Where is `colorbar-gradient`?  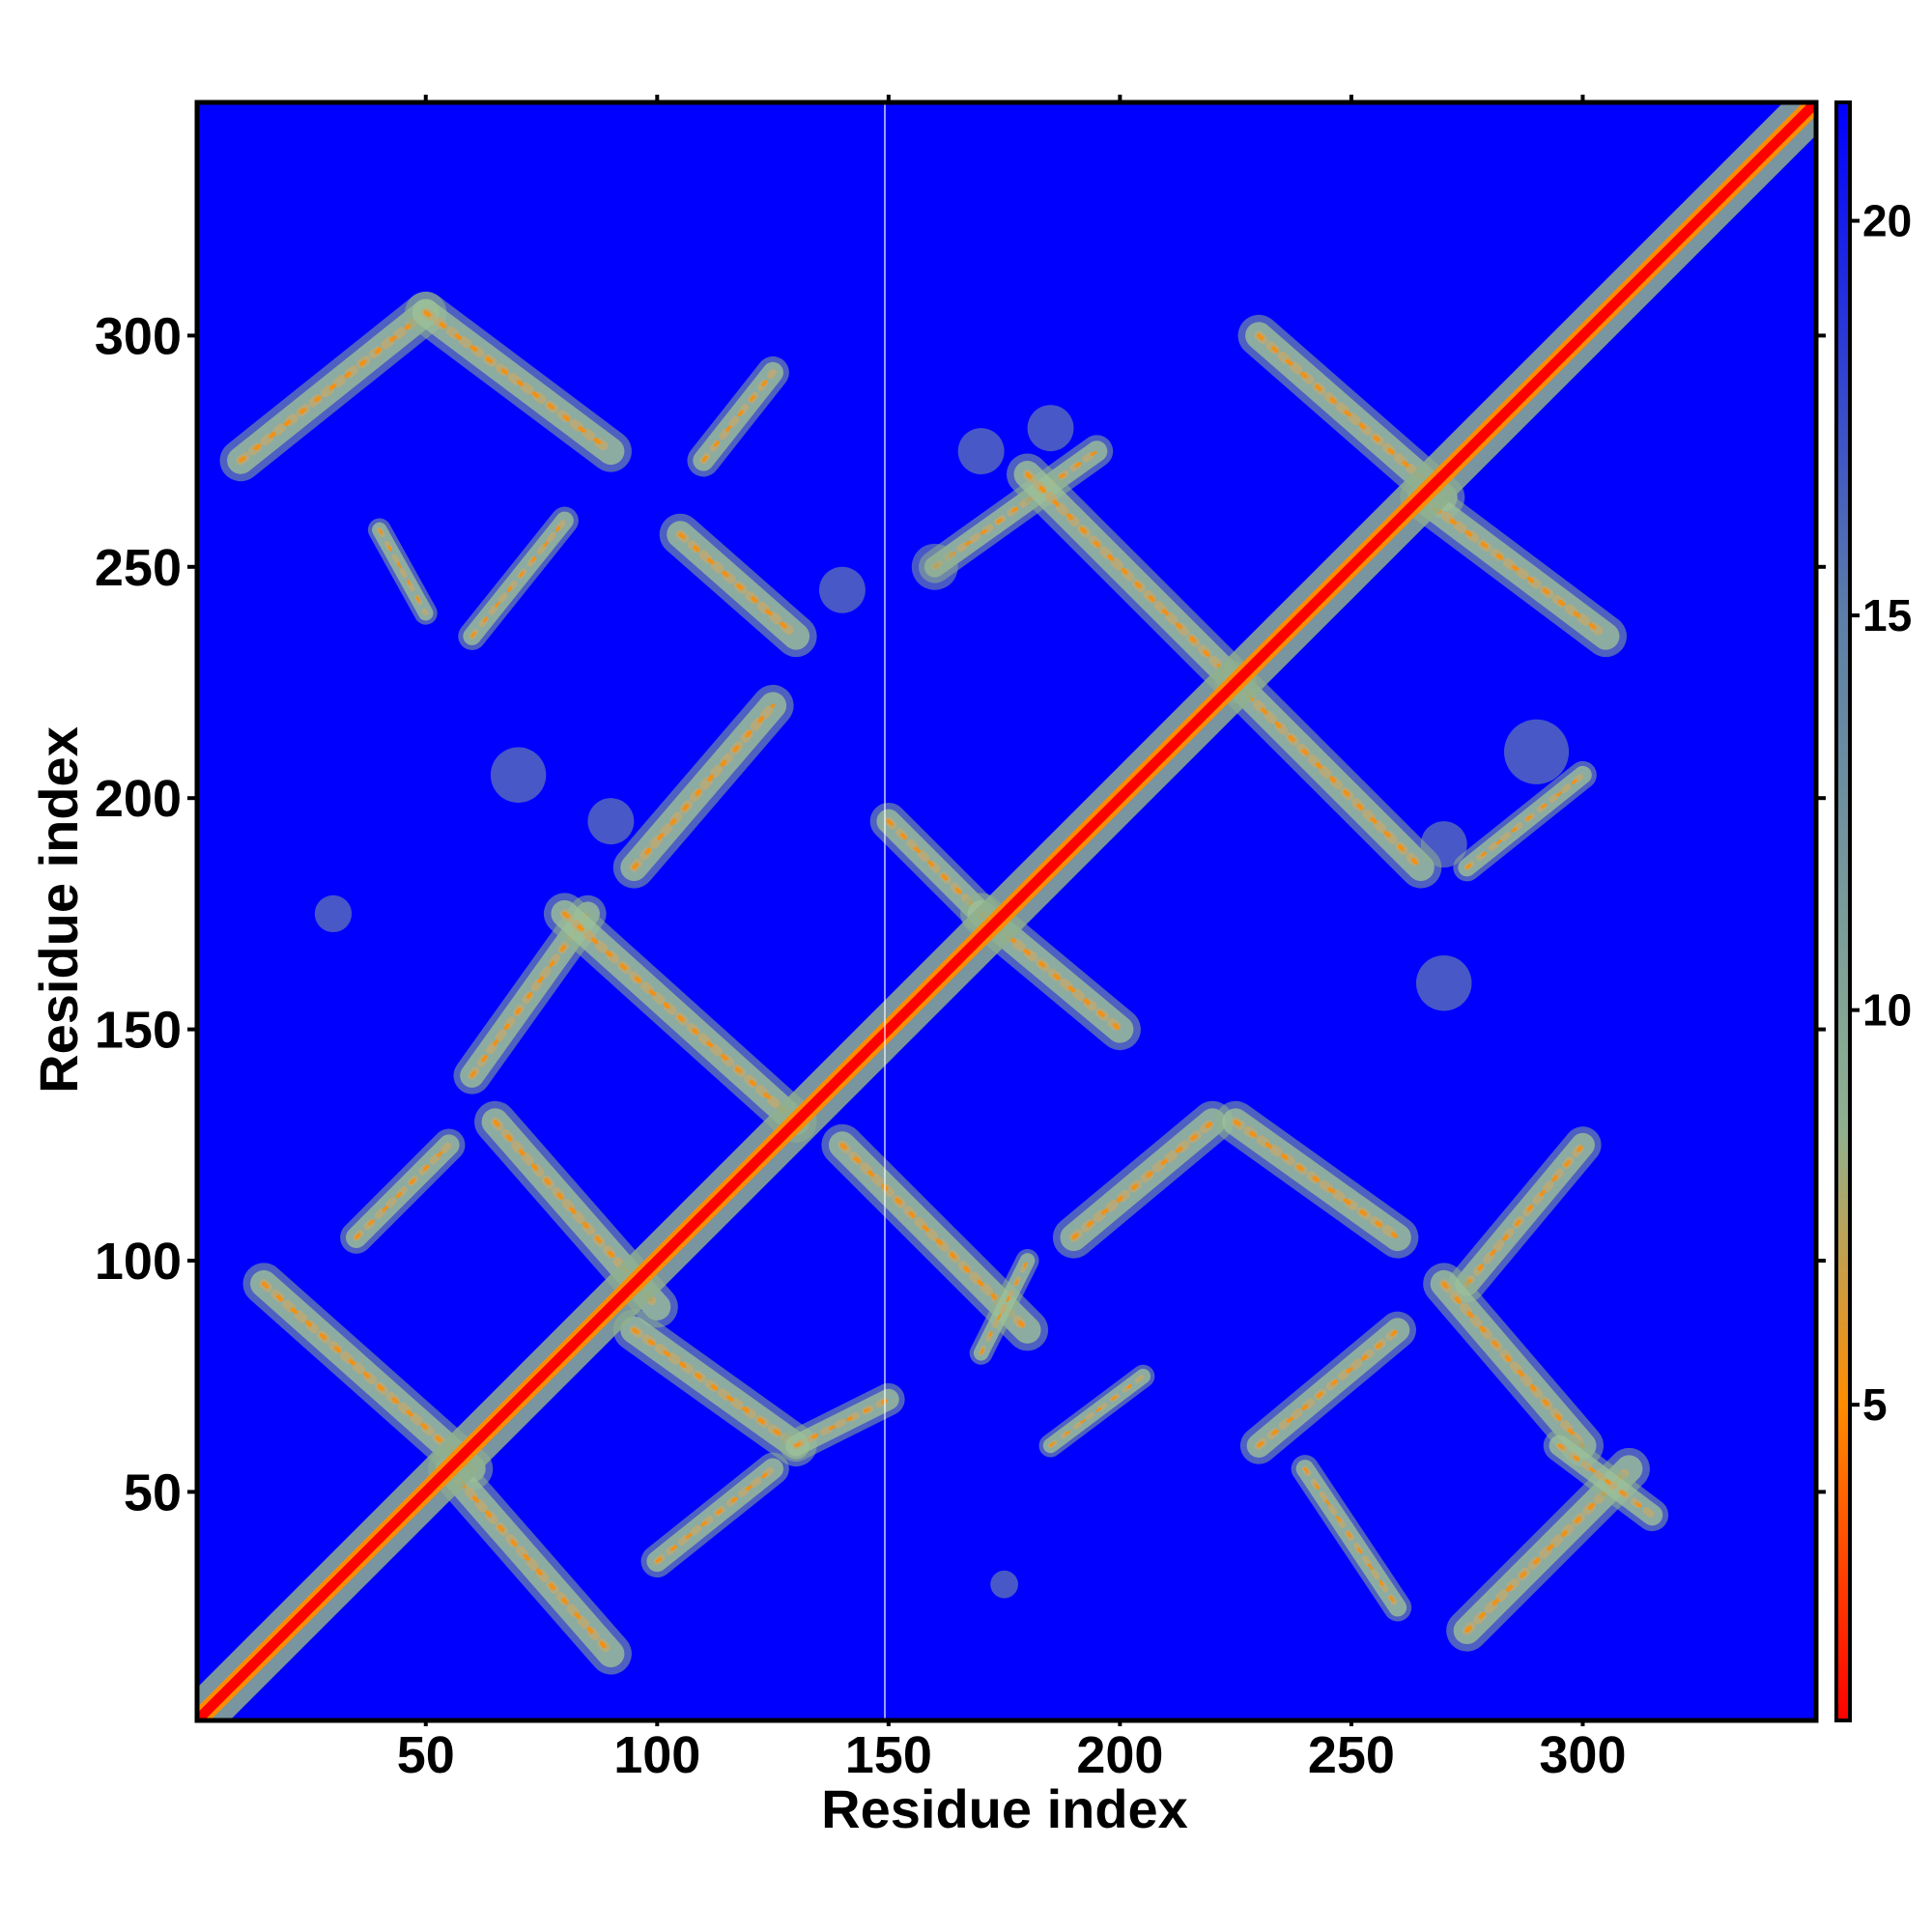
colorbar-gradient is located at coordinates (1843, 911).